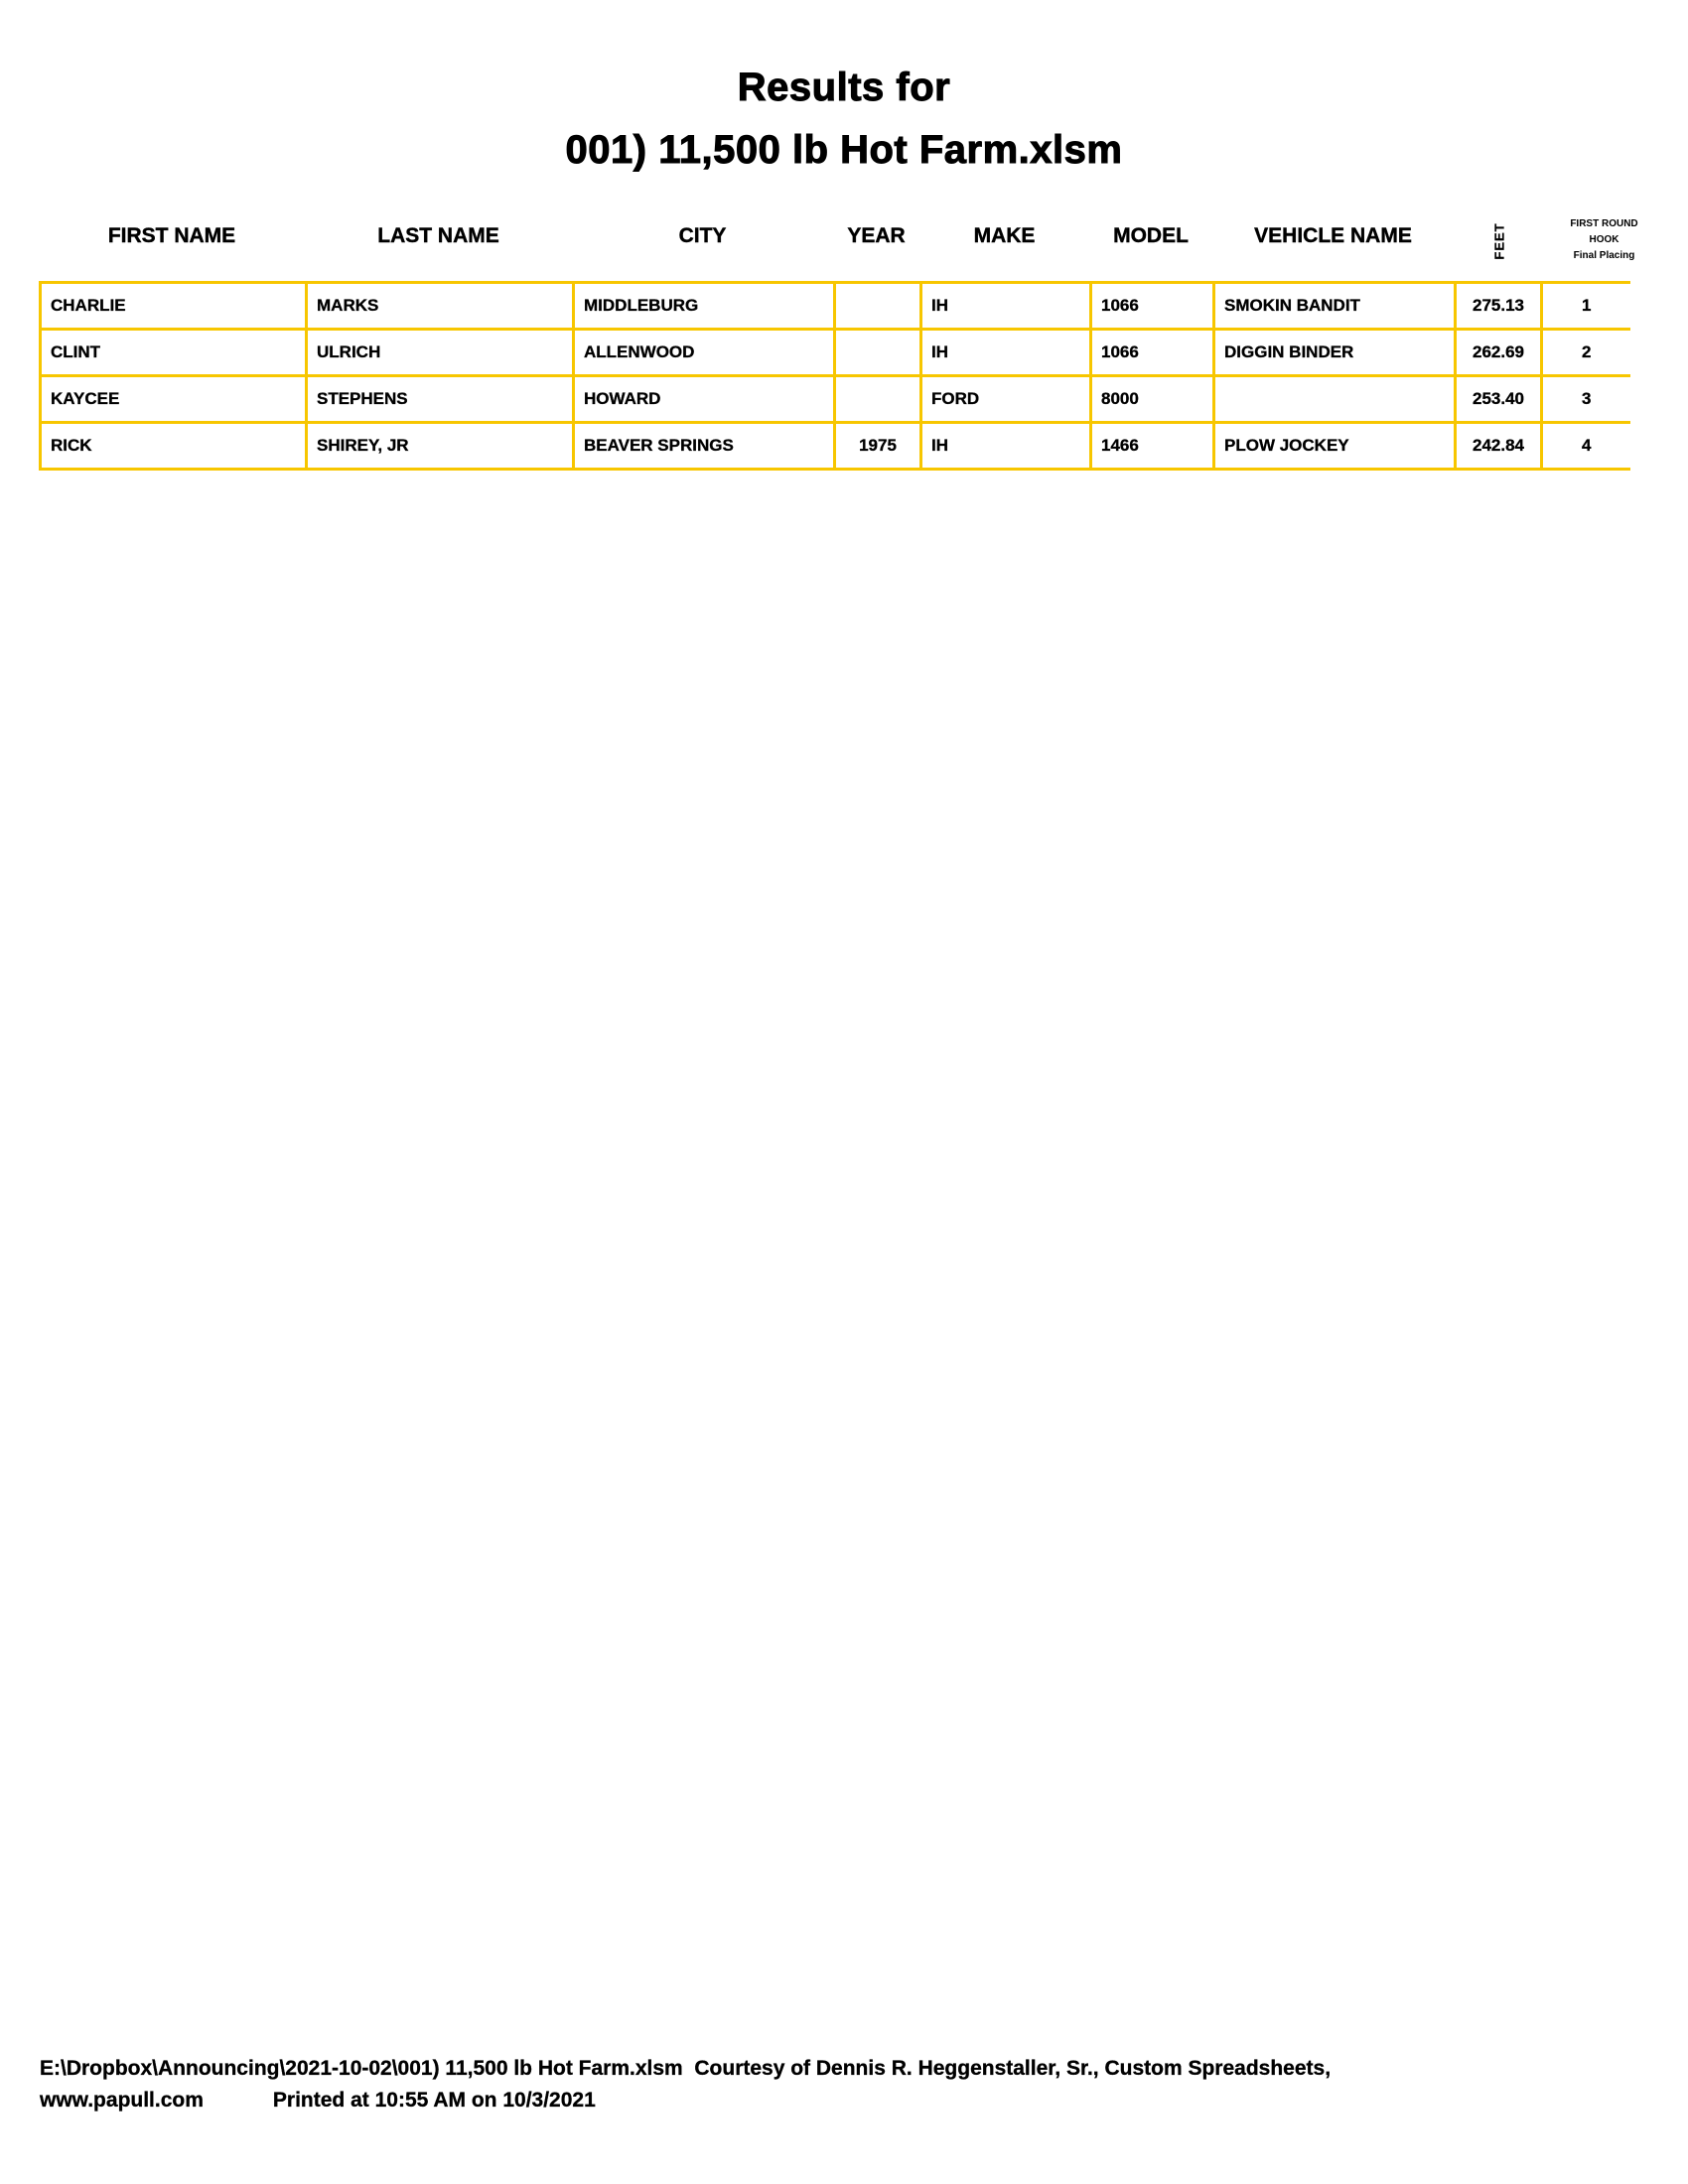 The height and width of the screenshot is (2184, 1688). What do you see at coordinates (440, 352) in the screenshot?
I see `cell-last-name: ULRICH` at bounding box center [440, 352].